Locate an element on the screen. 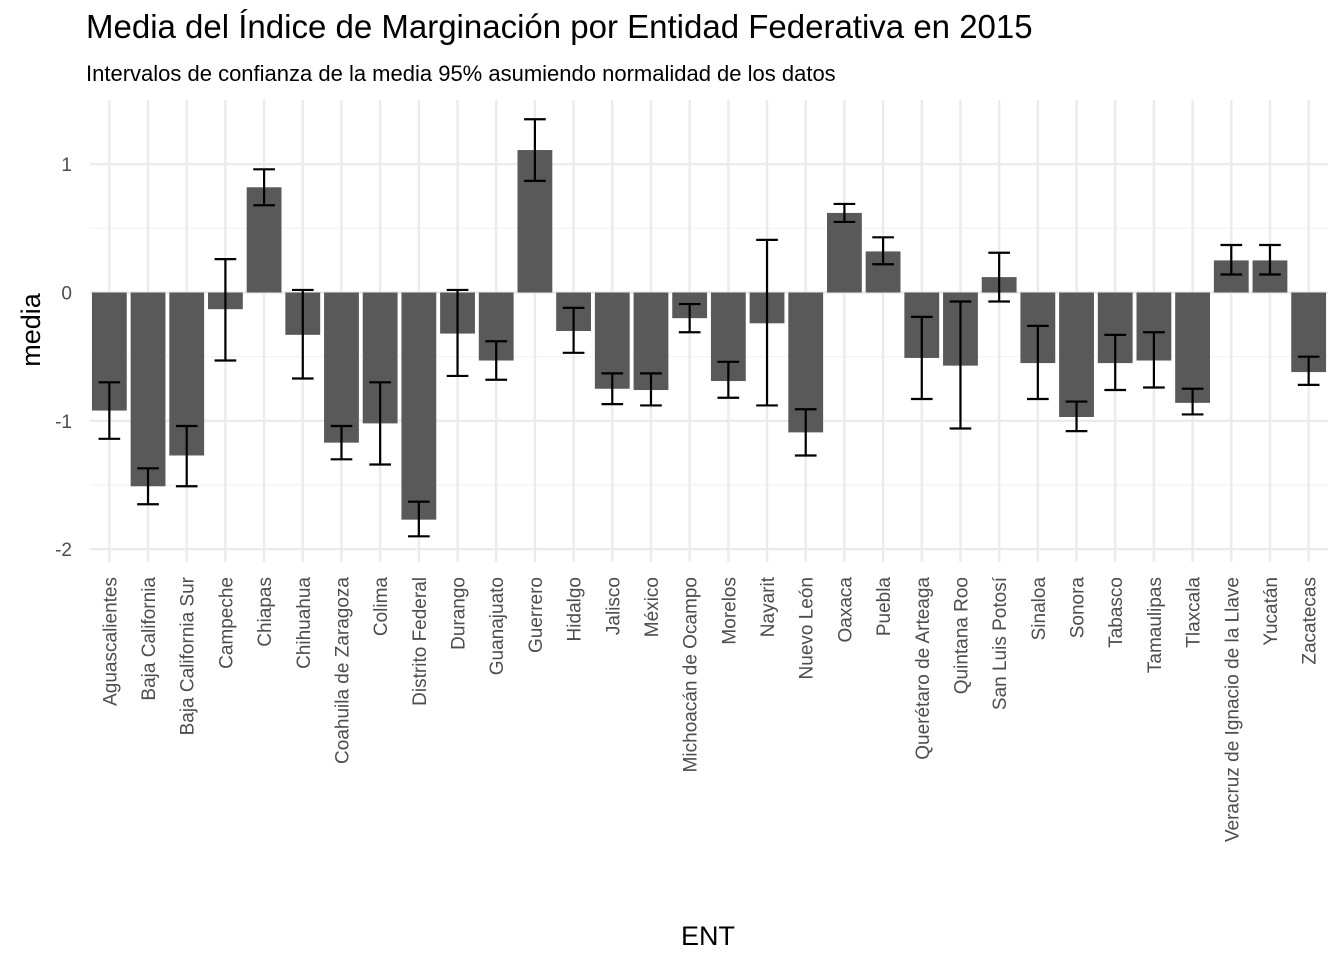  x-tick-label: Chihuahua is located at coordinates (304, 623).